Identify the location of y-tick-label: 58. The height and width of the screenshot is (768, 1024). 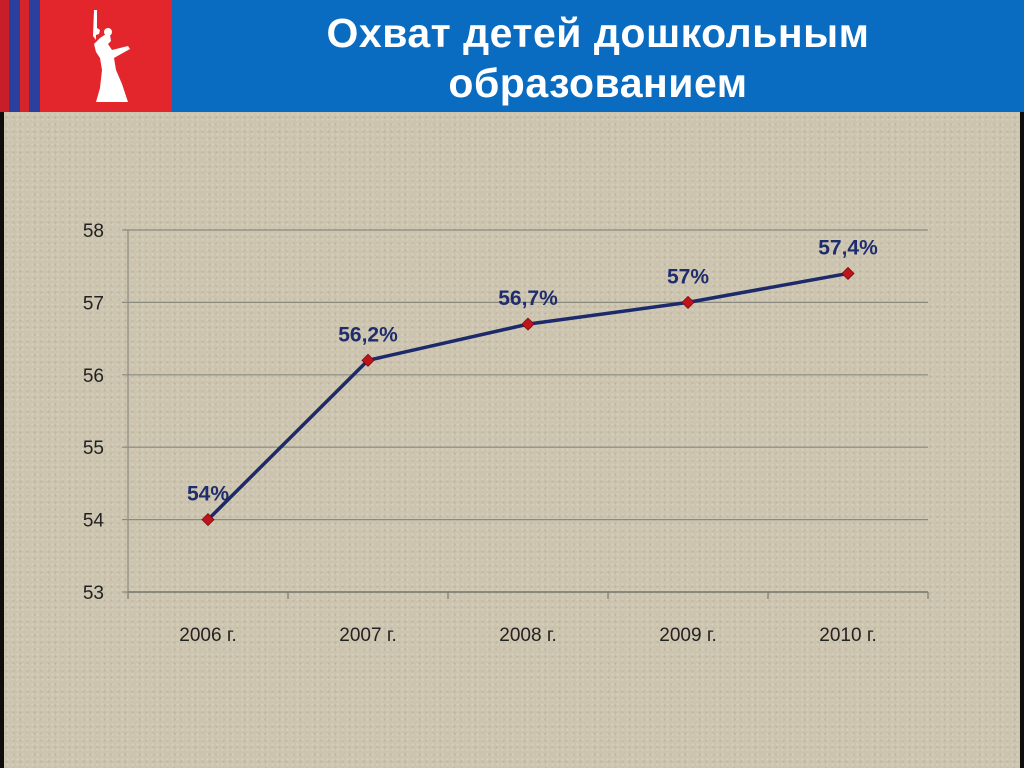
(93, 231).